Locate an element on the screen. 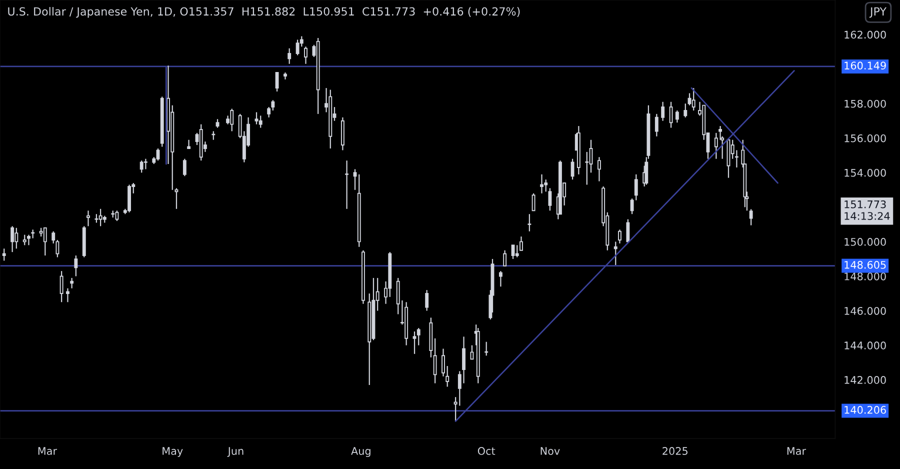  x-tick-label: Jun is located at coordinates (235, 452).